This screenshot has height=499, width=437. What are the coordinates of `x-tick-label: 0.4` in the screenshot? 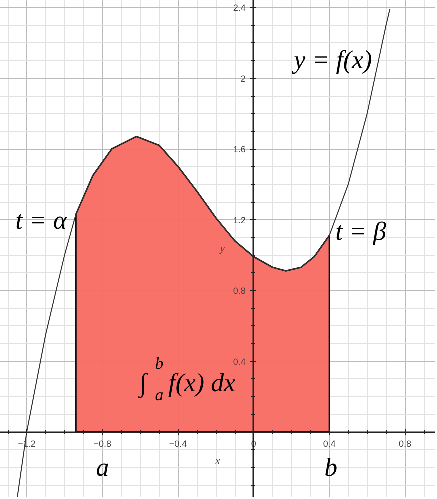 It's located at (329, 444).